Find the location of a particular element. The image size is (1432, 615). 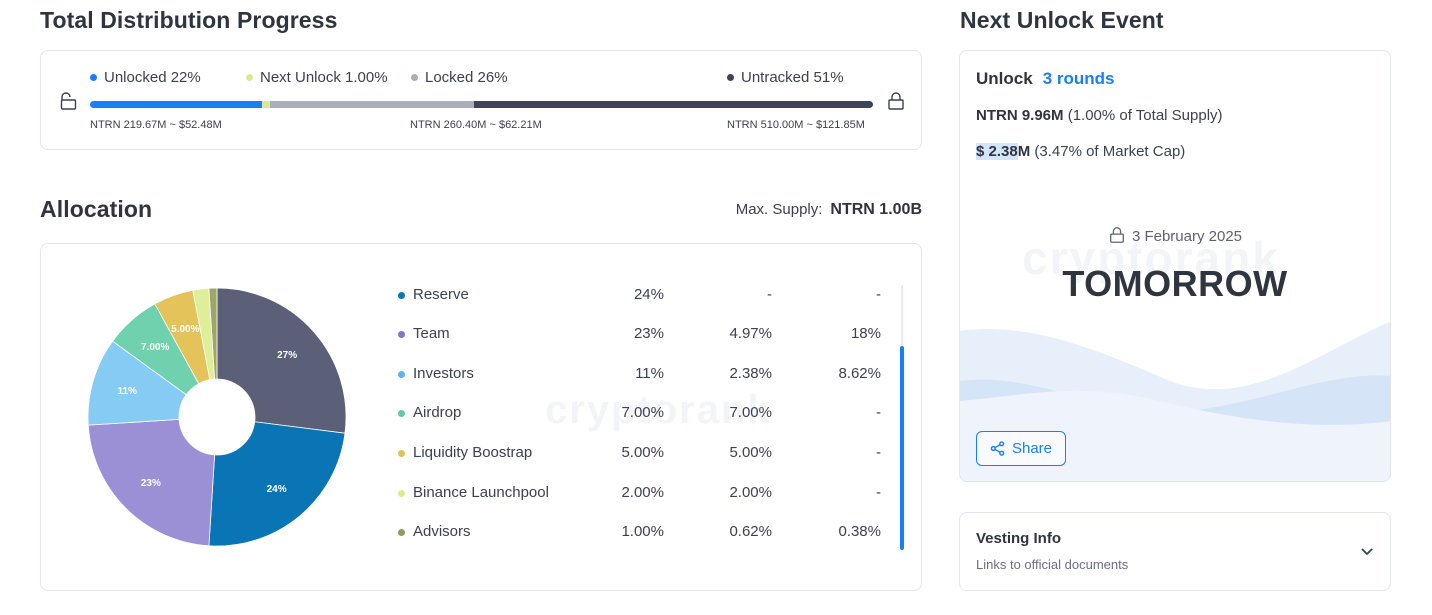

row-allocation-pct: 23% is located at coordinates (648, 333).